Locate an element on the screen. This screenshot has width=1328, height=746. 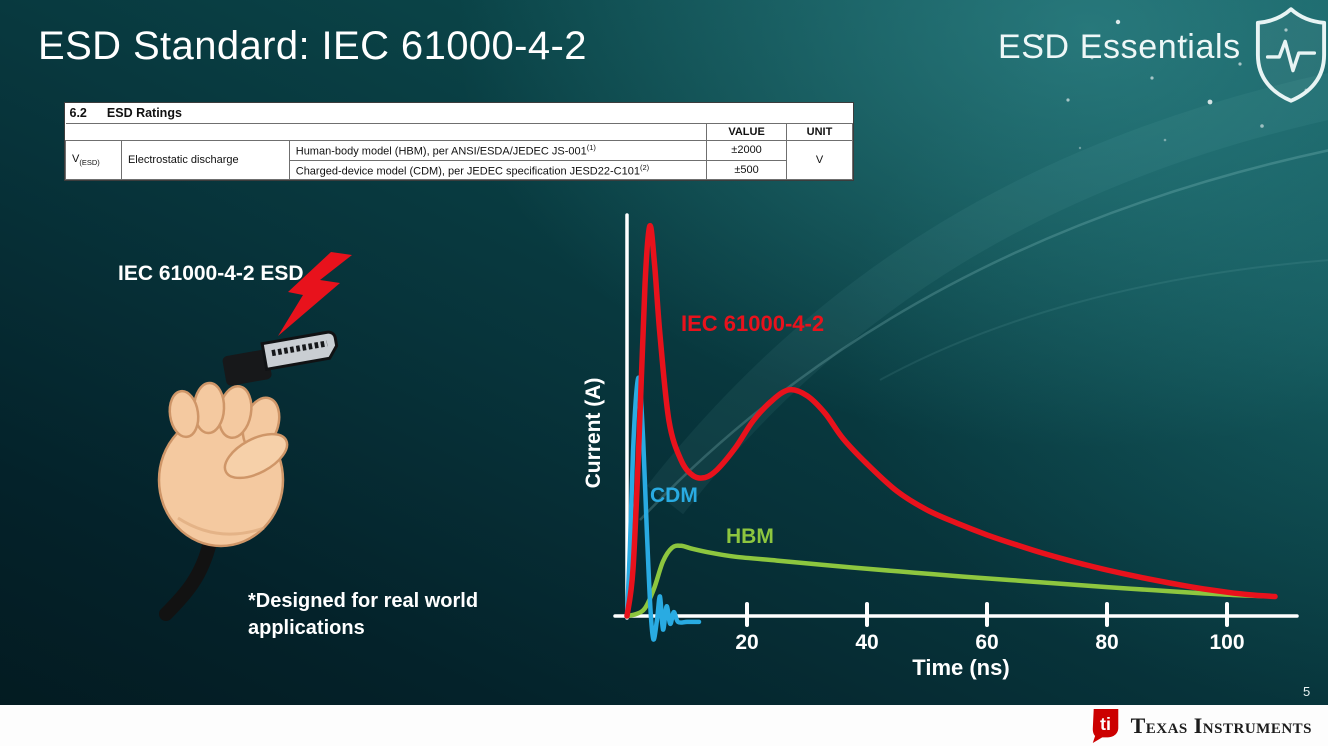
curve-label-iec: IEC 61000-4-2 is located at coordinates (753, 323).